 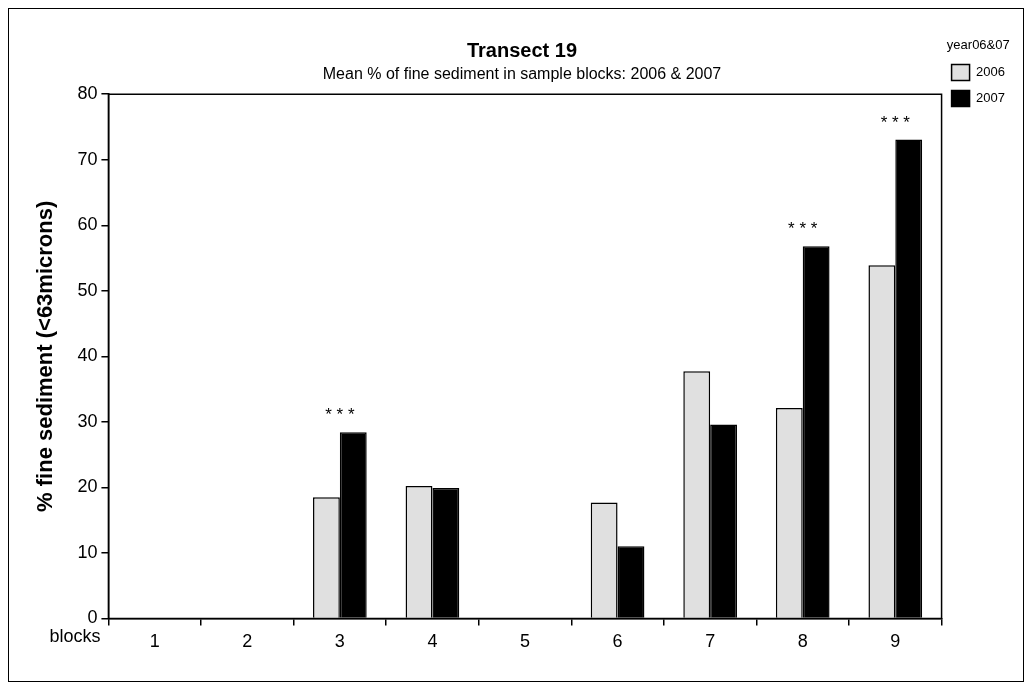 What do you see at coordinates (75, 636) in the screenshot?
I see `x-axis-title: blocks` at bounding box center [75, 636].